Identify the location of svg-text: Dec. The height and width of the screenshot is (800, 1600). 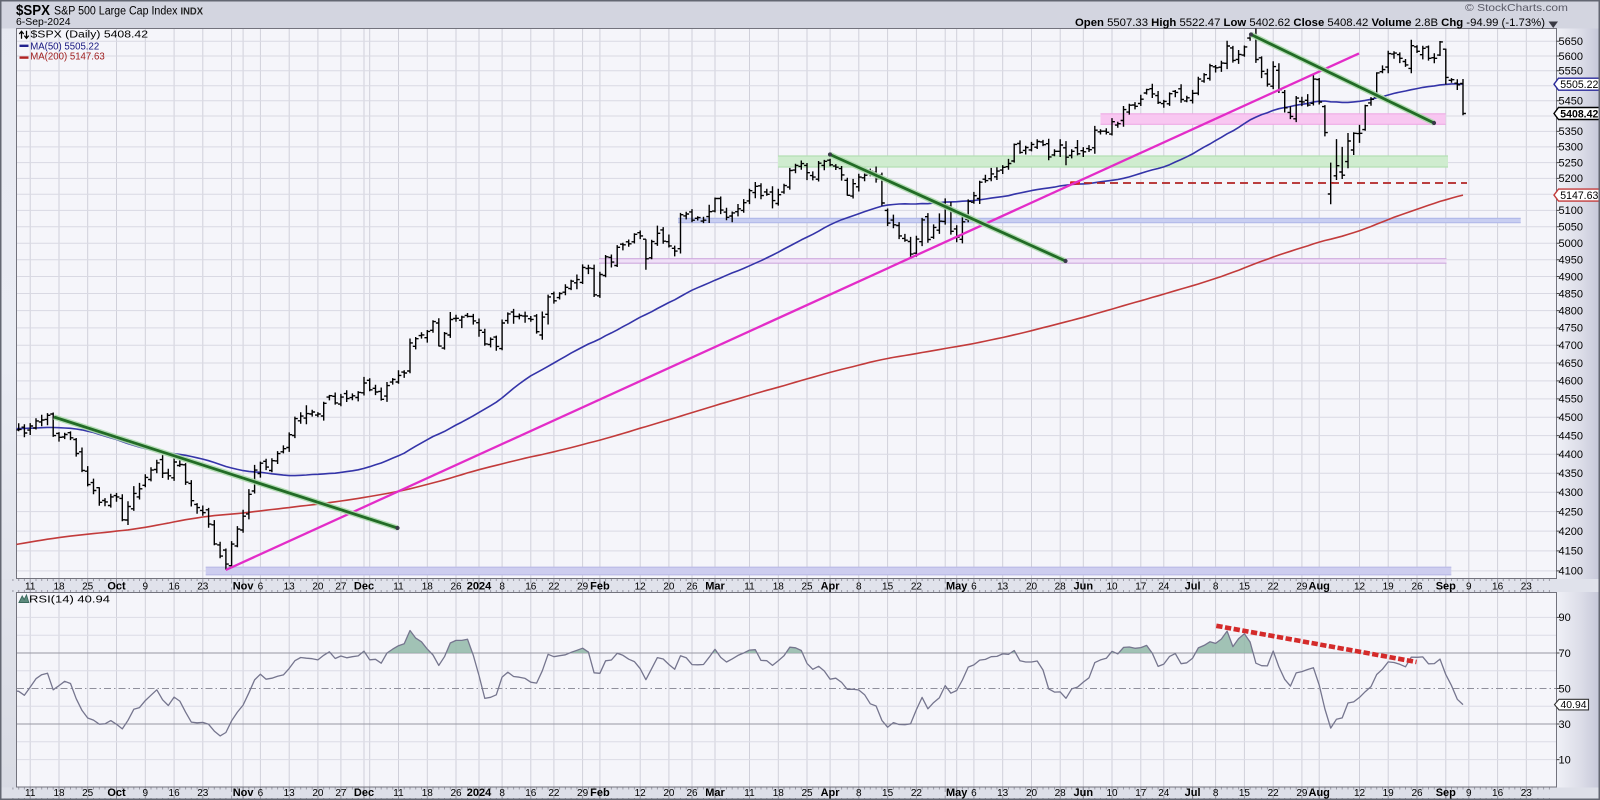
(364, 793).